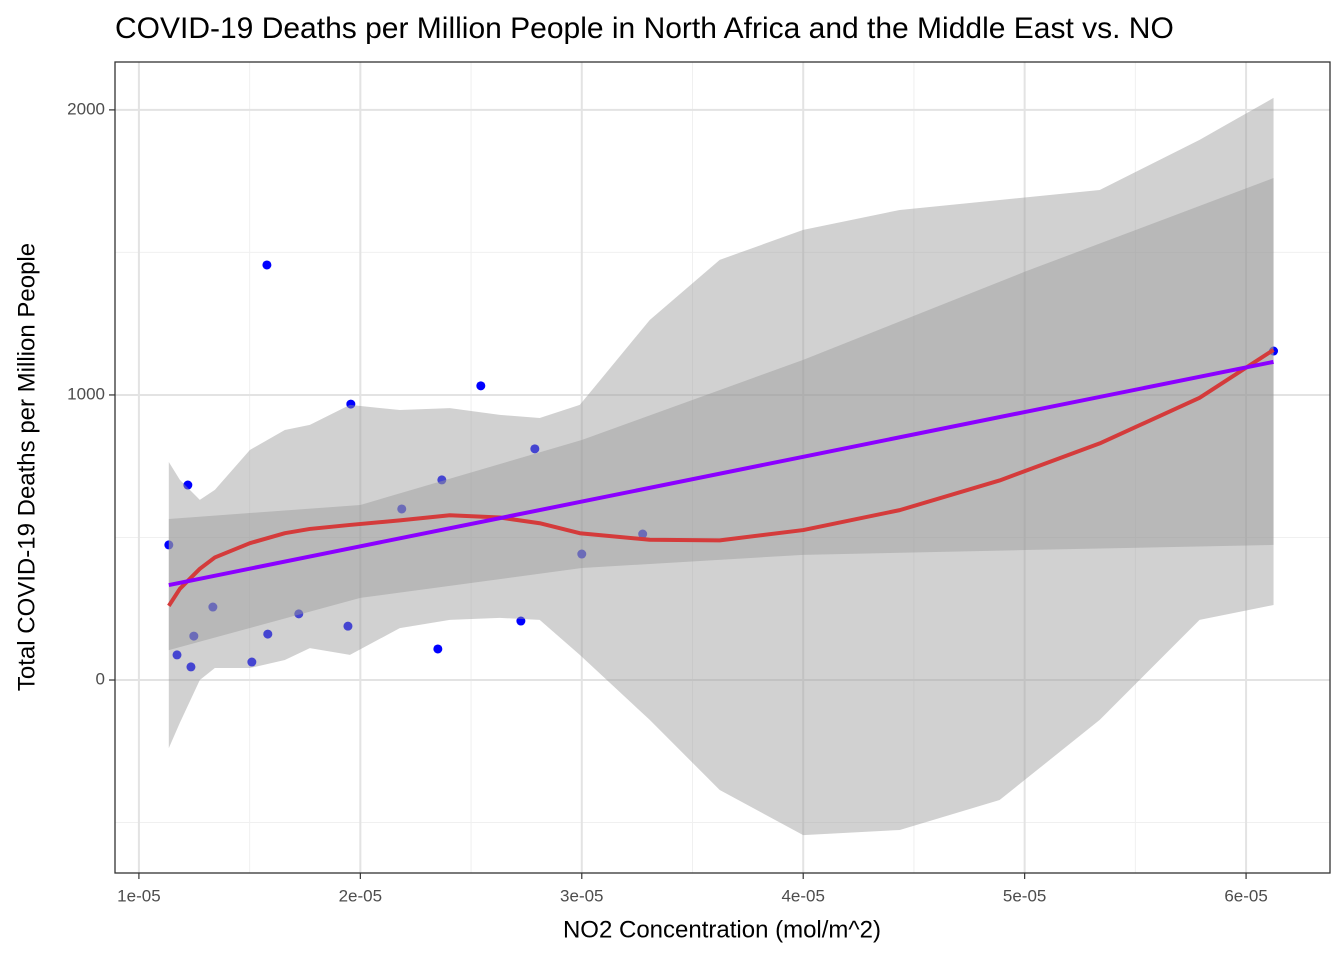 The width and height of the screenshot is (1344, 960). What do you see at coordinates (1024, 895) in the screenshot?
I see `x-tick-label: 5e-05` at bounding box center [1024, 895].